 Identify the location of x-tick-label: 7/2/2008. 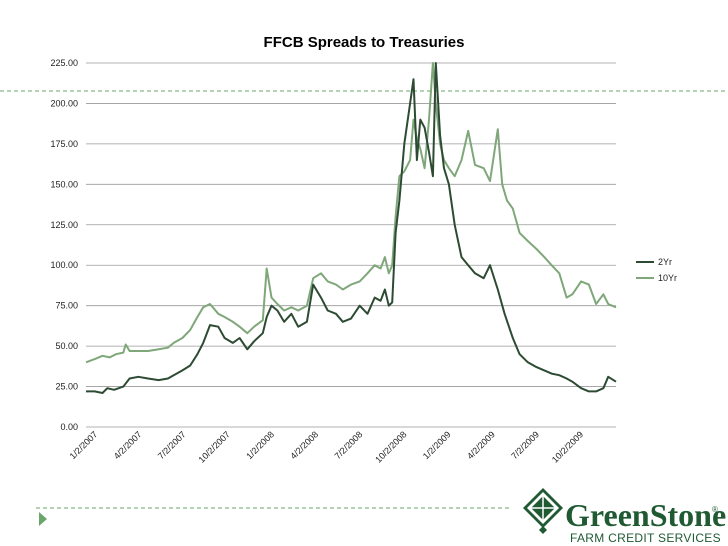
(349, 445).